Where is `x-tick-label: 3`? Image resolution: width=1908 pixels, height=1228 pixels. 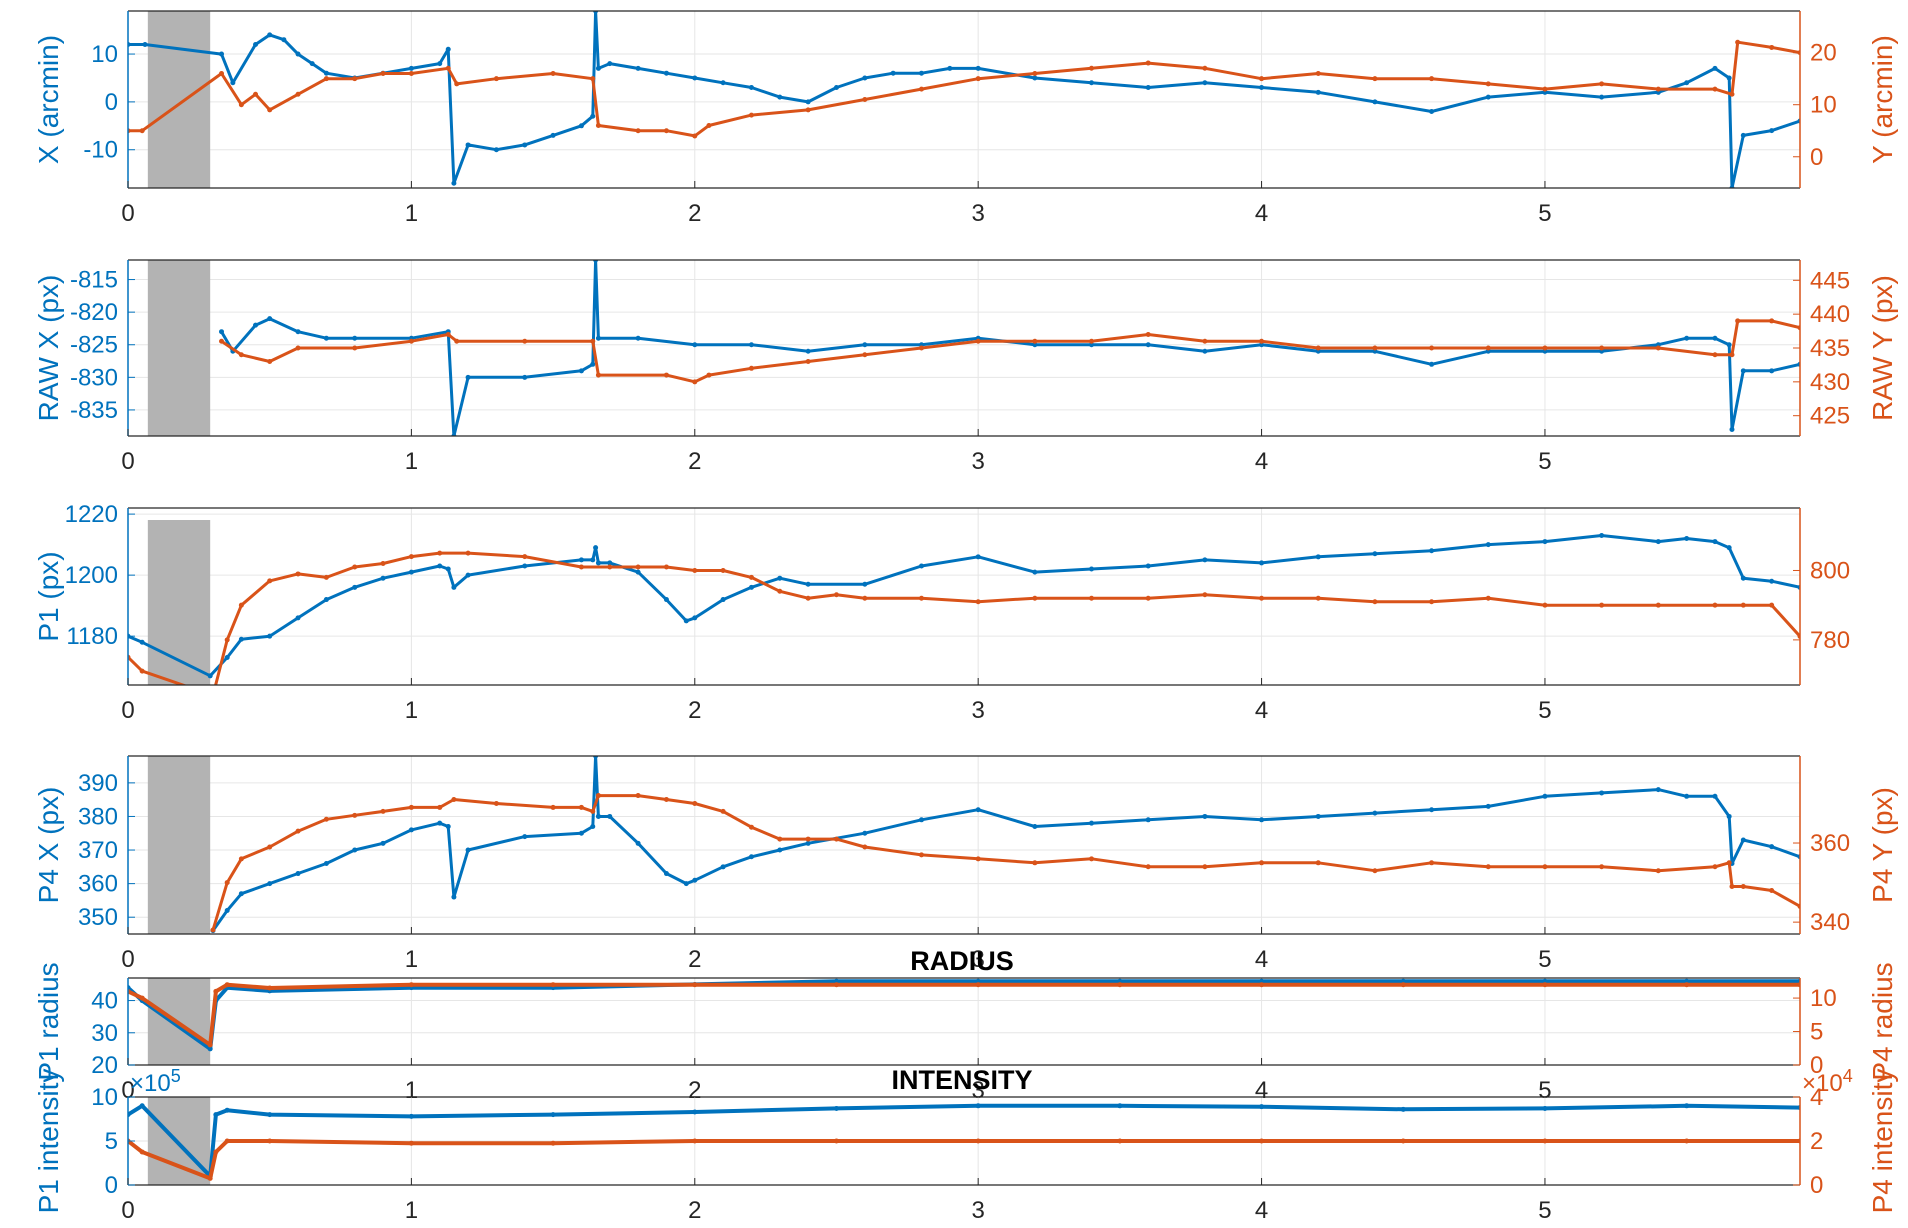 x-tick-label: 3 is located at coordinates (977, 1210).